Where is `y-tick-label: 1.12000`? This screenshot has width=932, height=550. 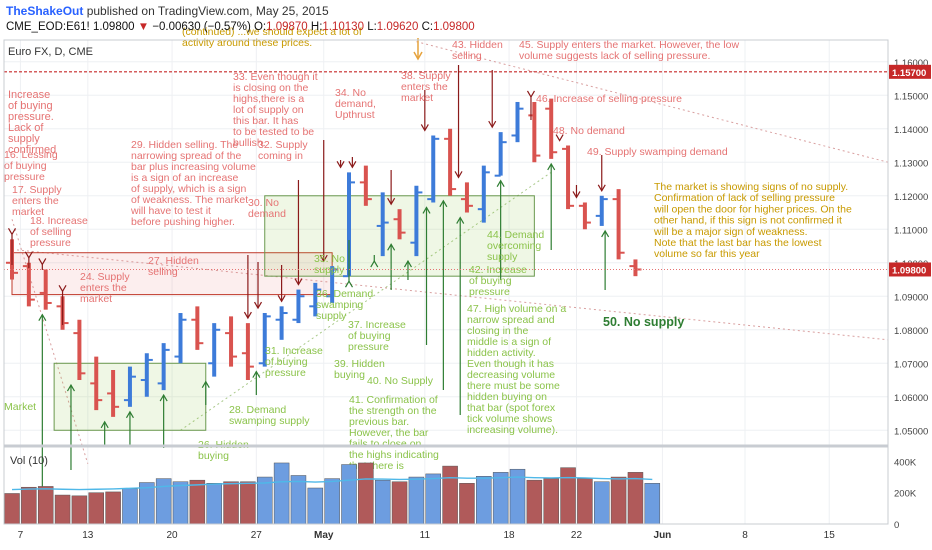
y-tick-label: 1.12000 is located at coordinates (911, 197).